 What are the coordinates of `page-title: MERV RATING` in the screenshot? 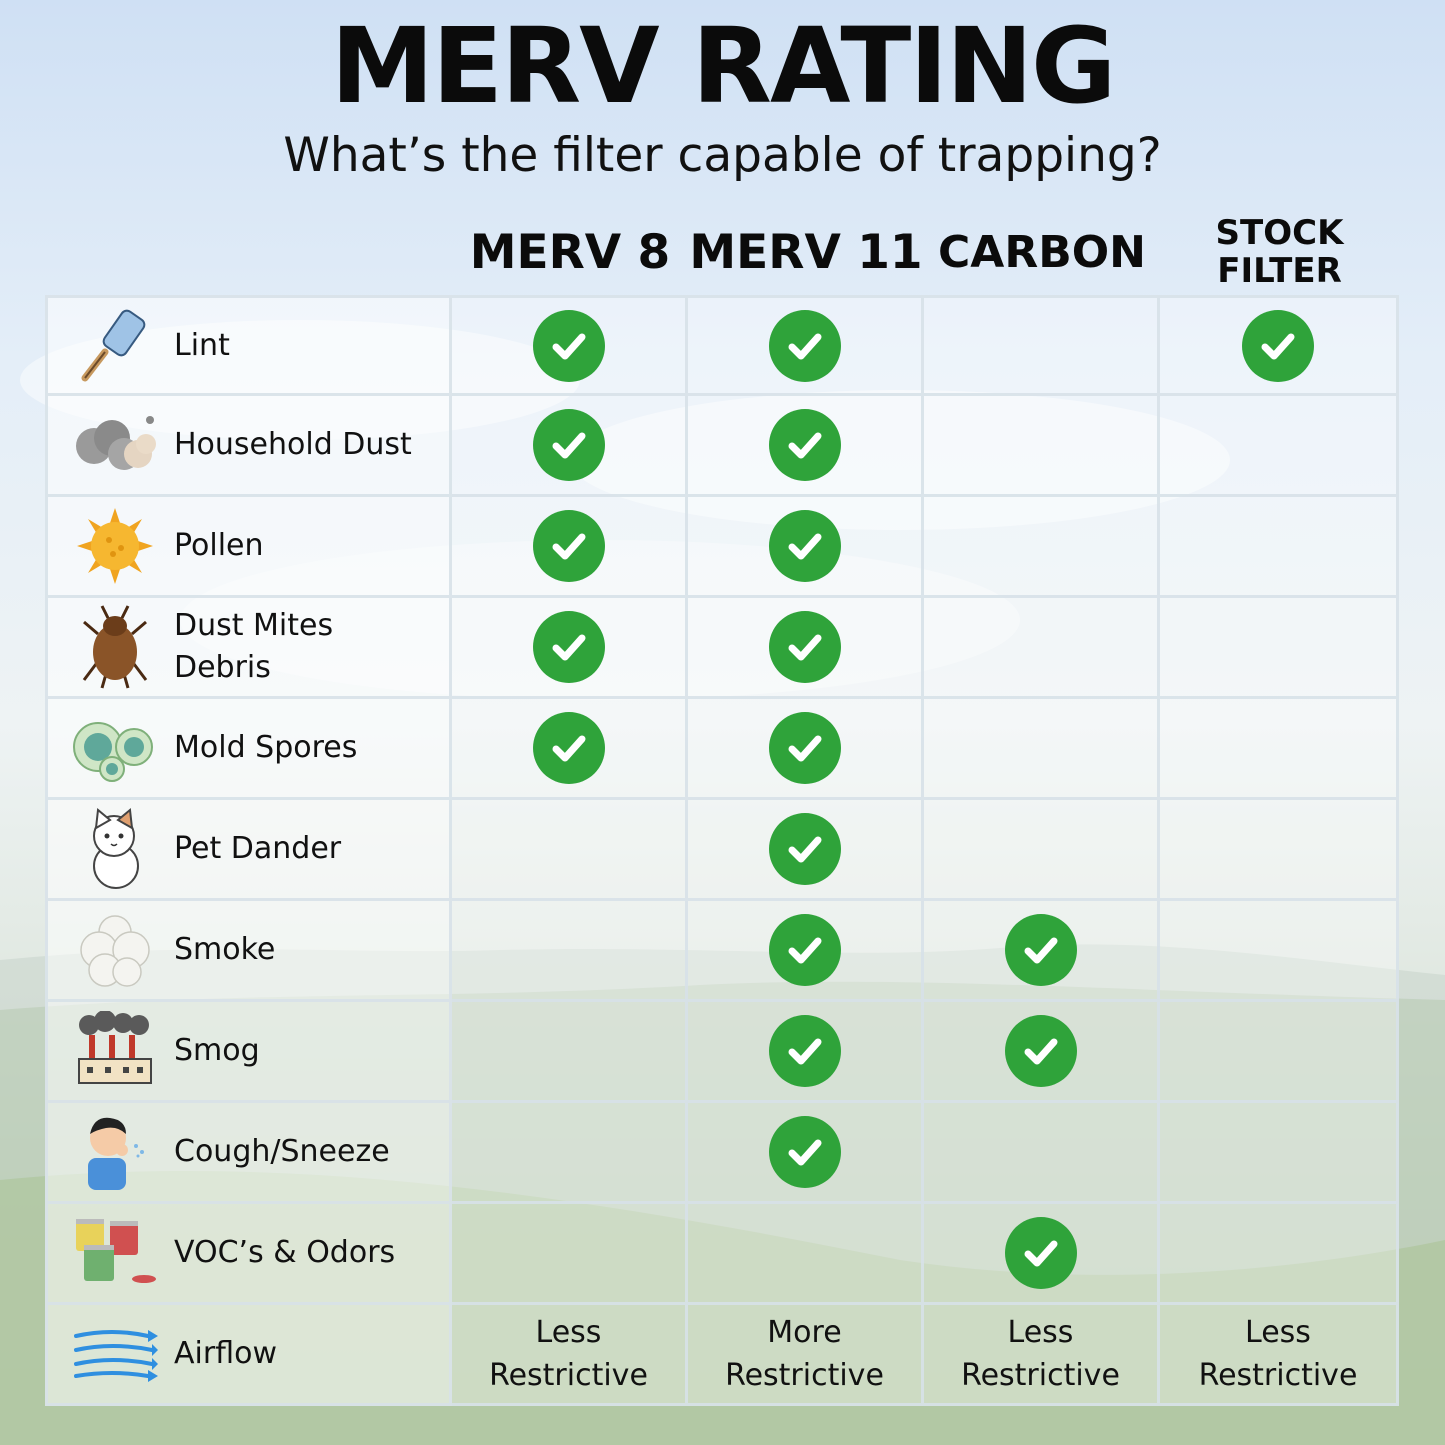 It's located at (723, 66).